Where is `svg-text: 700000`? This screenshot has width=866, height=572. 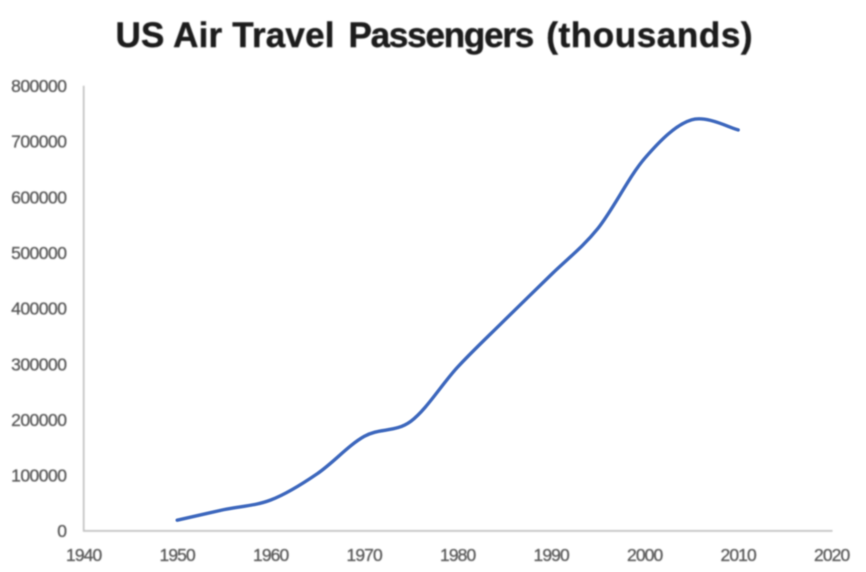 svg-text: 700000 is located at coordinates (39, 142).